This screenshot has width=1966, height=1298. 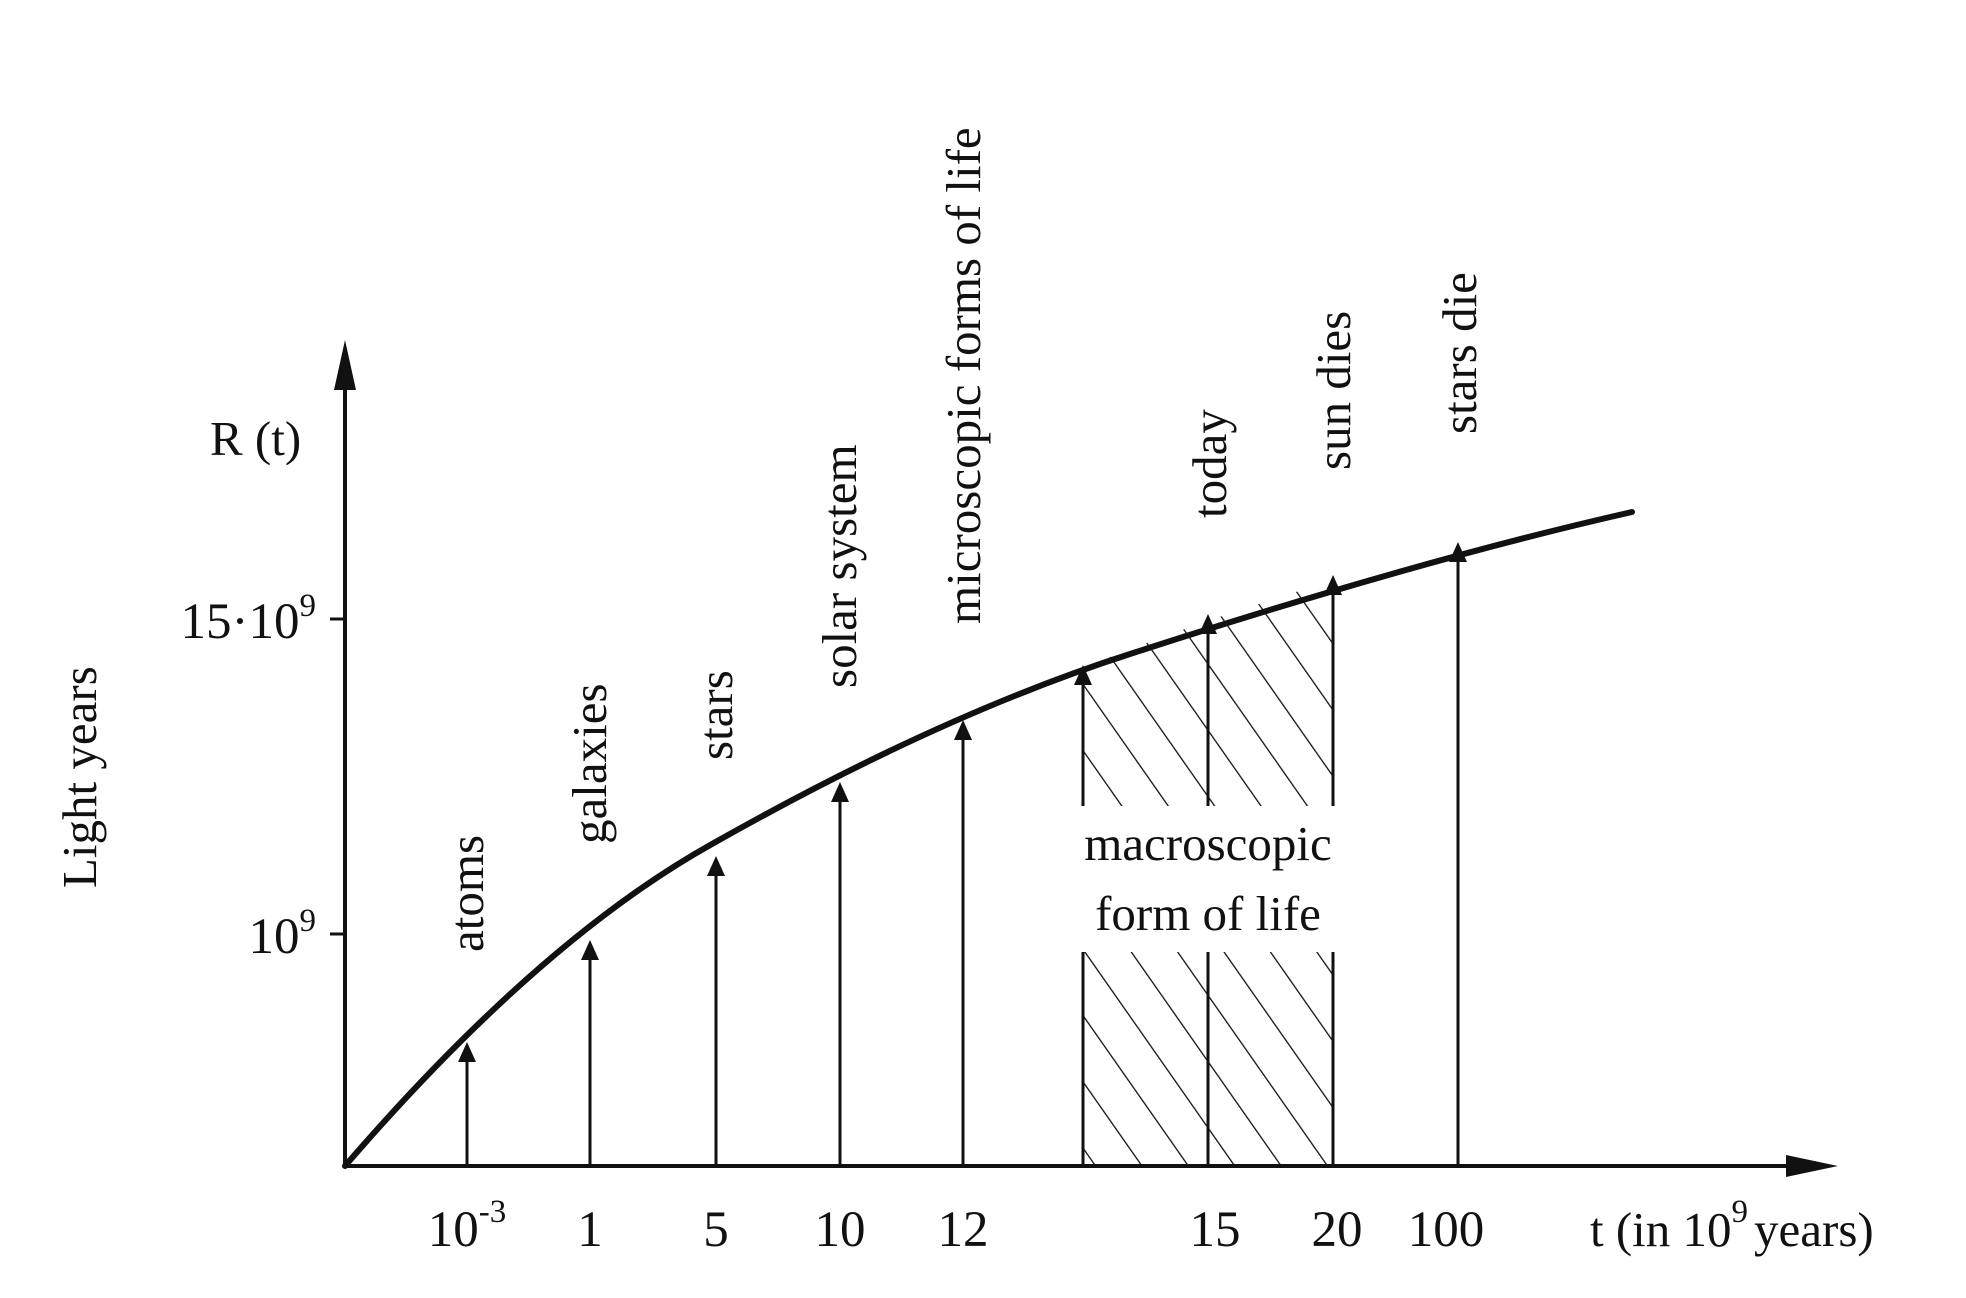 I want to click on y-tick-label-15e9: 15·109, so click(x=248, y=619).